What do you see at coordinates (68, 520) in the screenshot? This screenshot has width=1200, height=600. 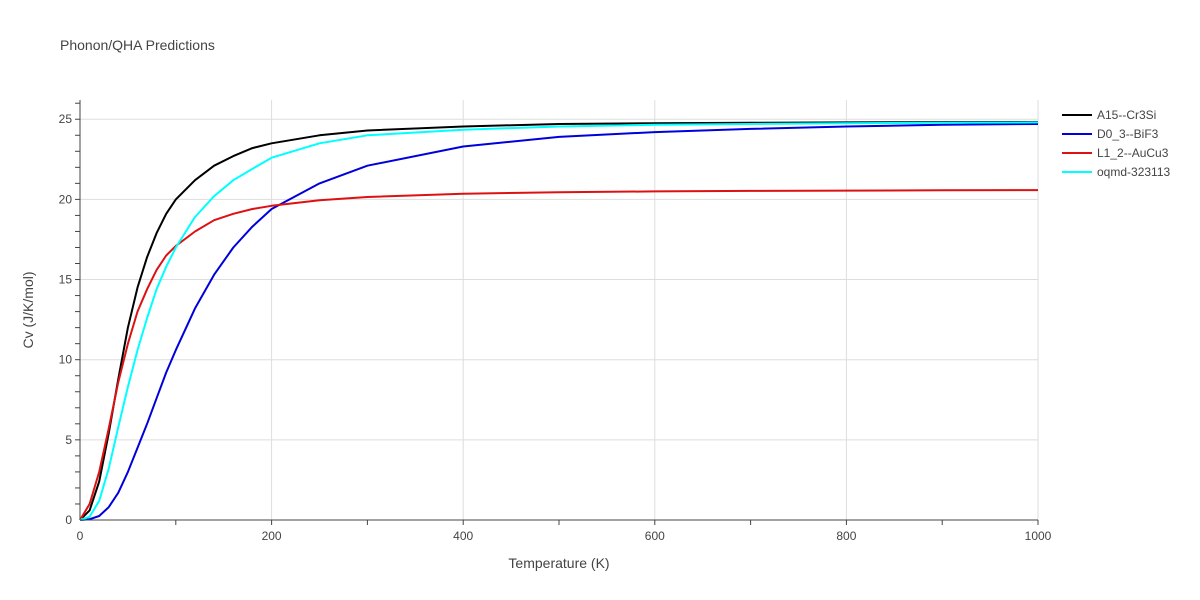 I see `y-tick-label: 0` at bounding box center [68, 520].